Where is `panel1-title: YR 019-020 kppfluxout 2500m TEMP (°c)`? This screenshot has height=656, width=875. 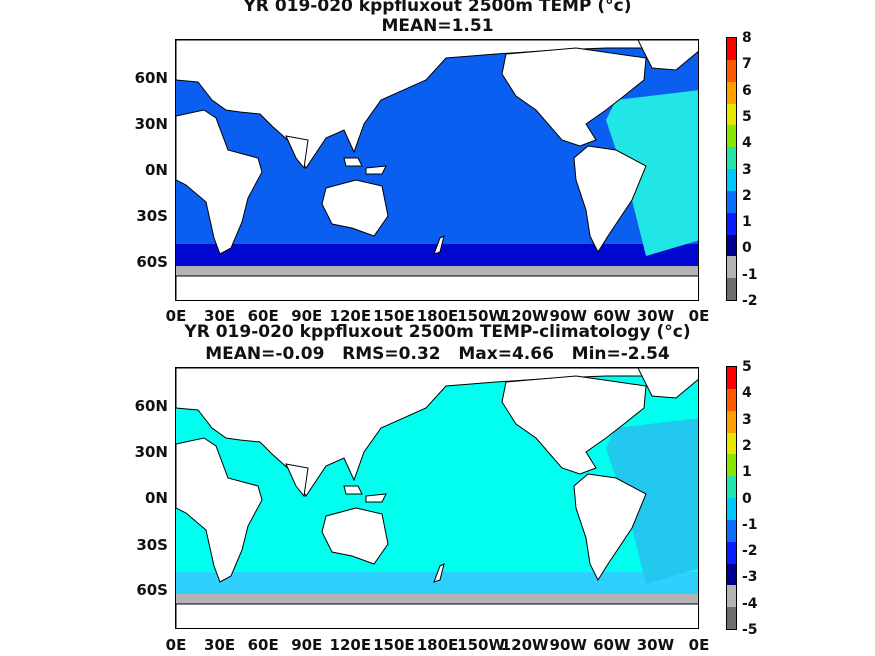
panel1-title: YR 019-020 kppfluxout 2500m TEMP (°c) is located at coordinates (437, 8).